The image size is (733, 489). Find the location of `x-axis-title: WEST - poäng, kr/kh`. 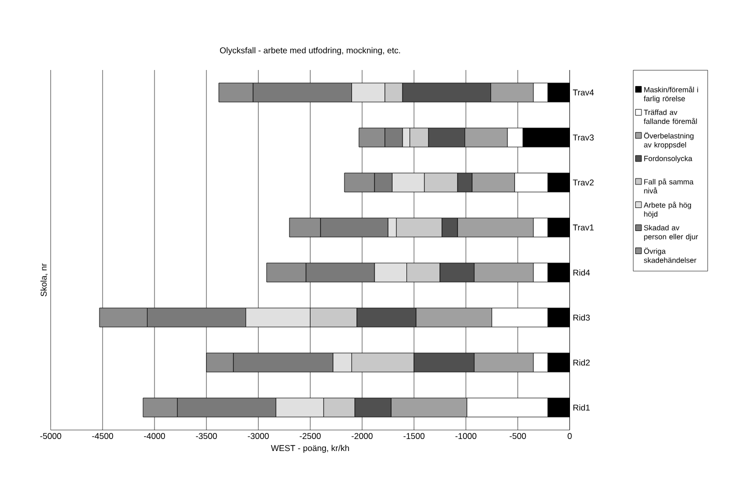

x-axis-title: WEST - poäng, kr/kh is located at coordinates (309, 448).